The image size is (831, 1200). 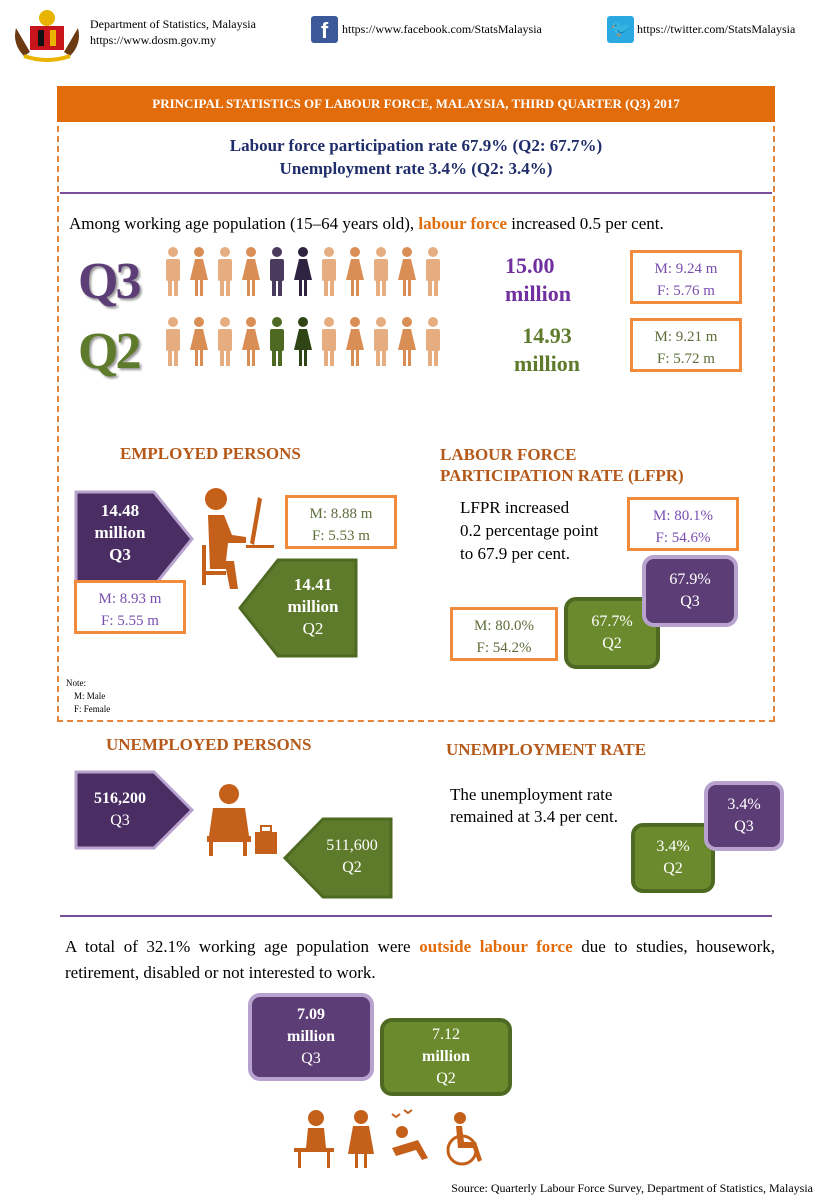 What do you see at coordinates (130, 607) in the screenshot?
I see `employed-q2-gender-box: M: 8.93 m F: 5.55 m` at bounding box center [130, 607].